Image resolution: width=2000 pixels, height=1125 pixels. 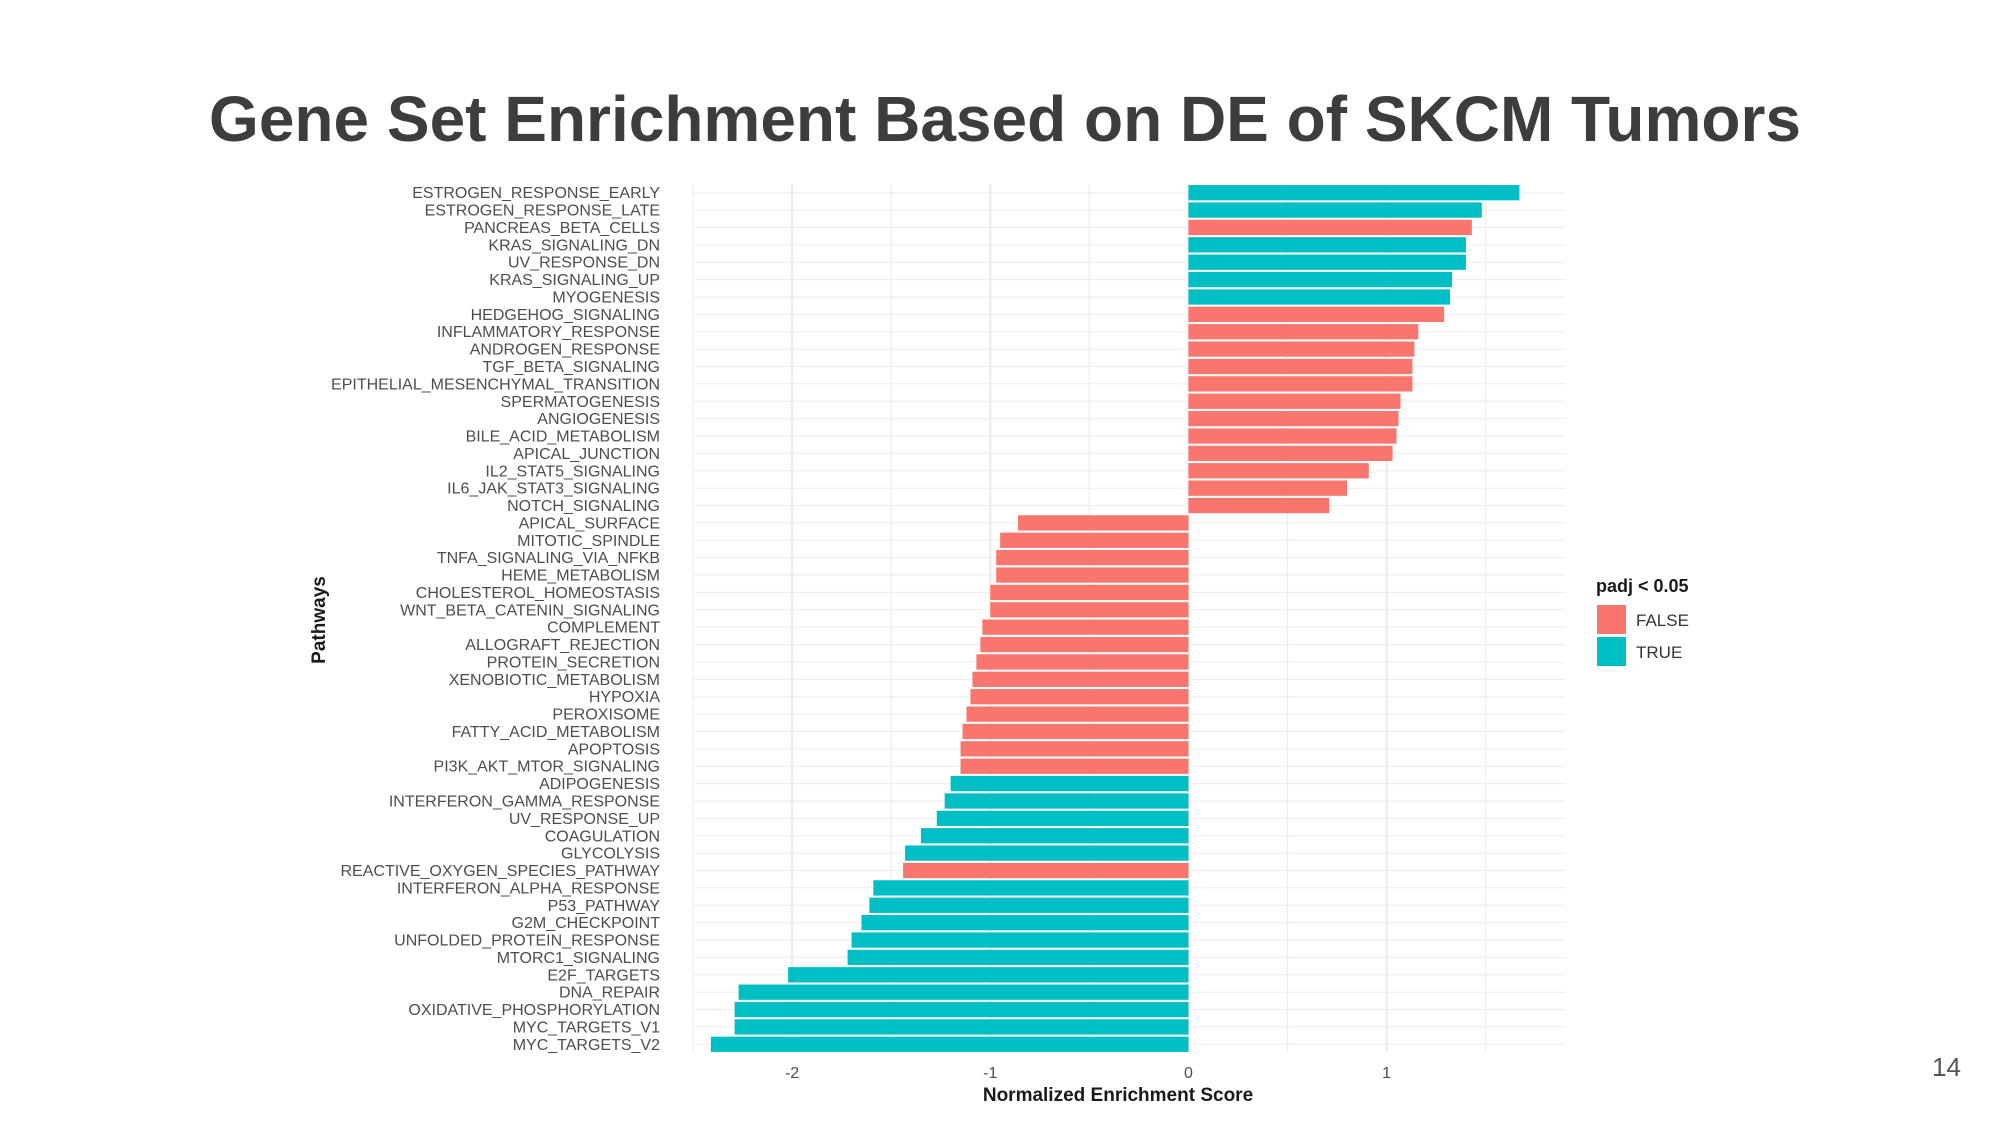 What do you see at coordinates (961, 1009) in the screenshot?
I see `bar-oxidative-phosphorylation` at bounding box center [961, 1009].